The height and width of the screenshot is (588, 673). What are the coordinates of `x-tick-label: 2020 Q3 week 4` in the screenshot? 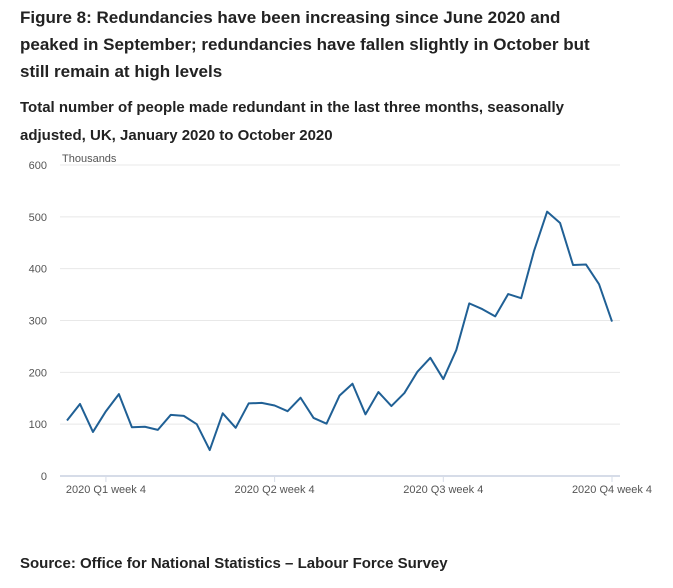 It's located at (443, 490).